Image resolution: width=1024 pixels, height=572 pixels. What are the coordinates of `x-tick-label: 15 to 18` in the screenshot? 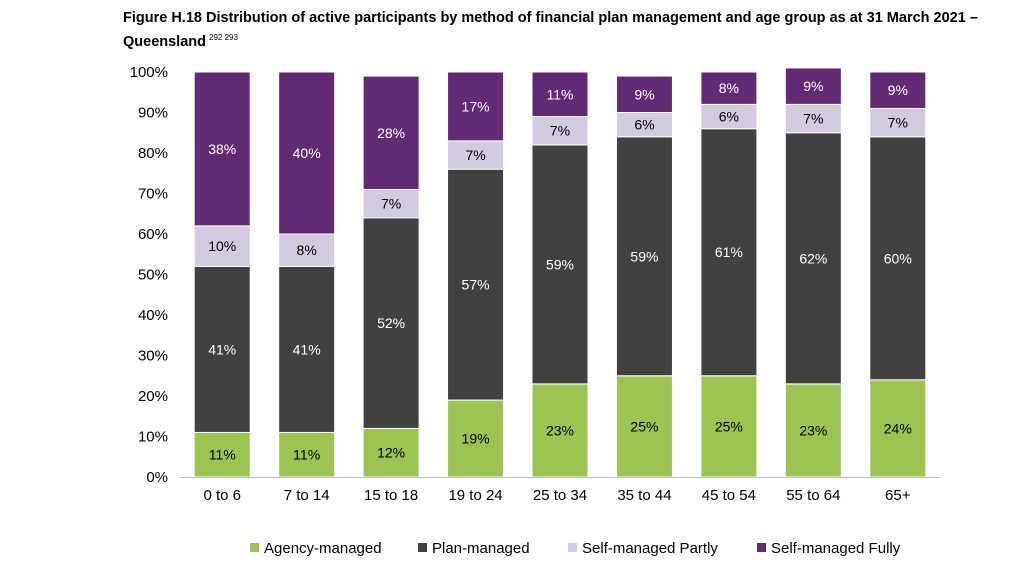 It's located at (391, 495).